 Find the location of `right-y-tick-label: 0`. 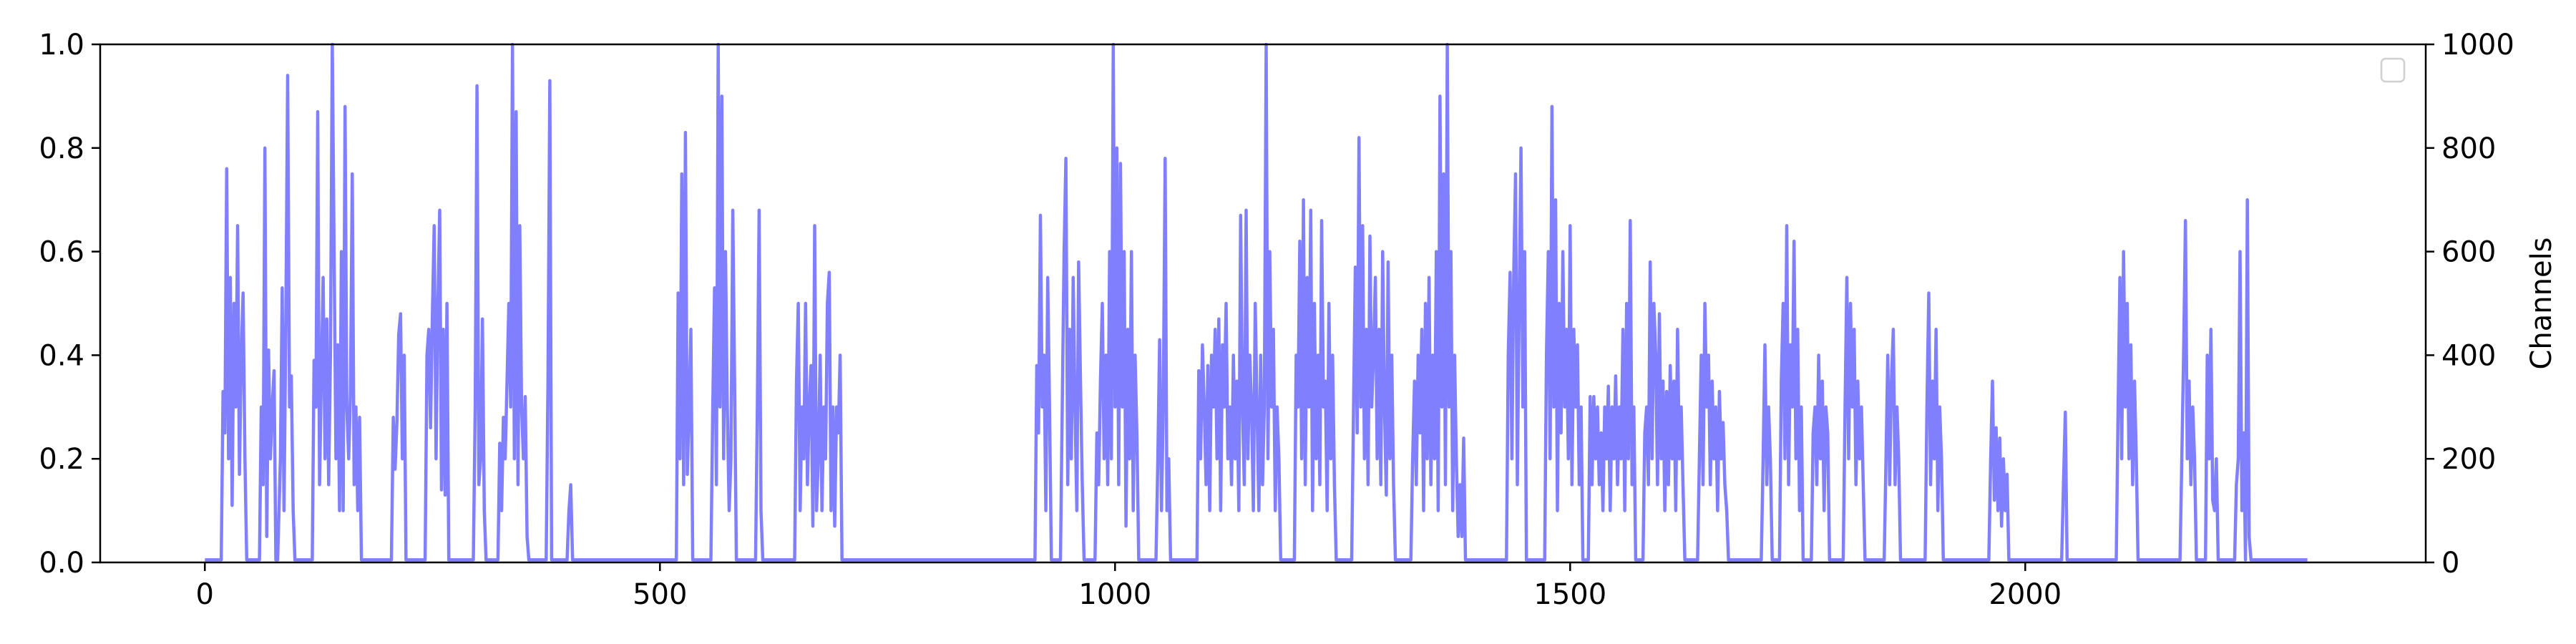

right-y-tick-label: 0 is located at coordinates (2450, 563).